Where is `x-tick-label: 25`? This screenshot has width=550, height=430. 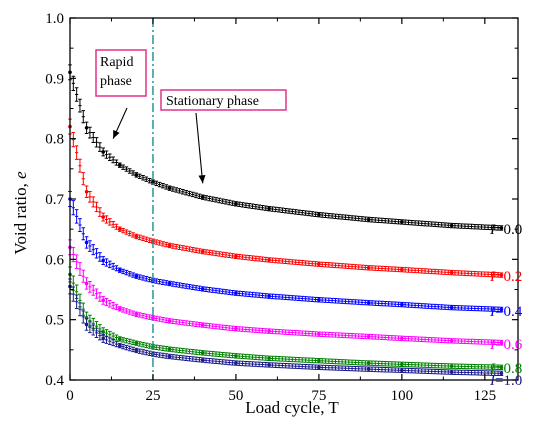
x-tick-label: 25 is located at coordinates (152, 396).